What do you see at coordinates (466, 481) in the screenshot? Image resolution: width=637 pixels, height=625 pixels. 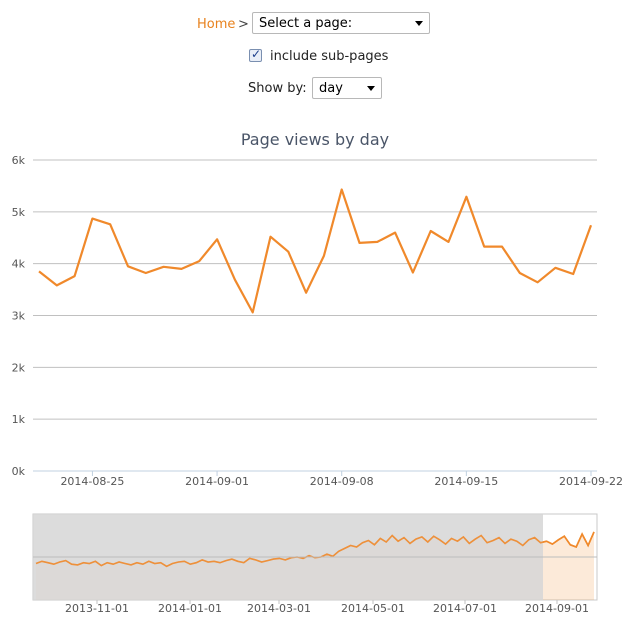 I see `x-tick-label: 2014-09-15` at bounding box center [466, 481].